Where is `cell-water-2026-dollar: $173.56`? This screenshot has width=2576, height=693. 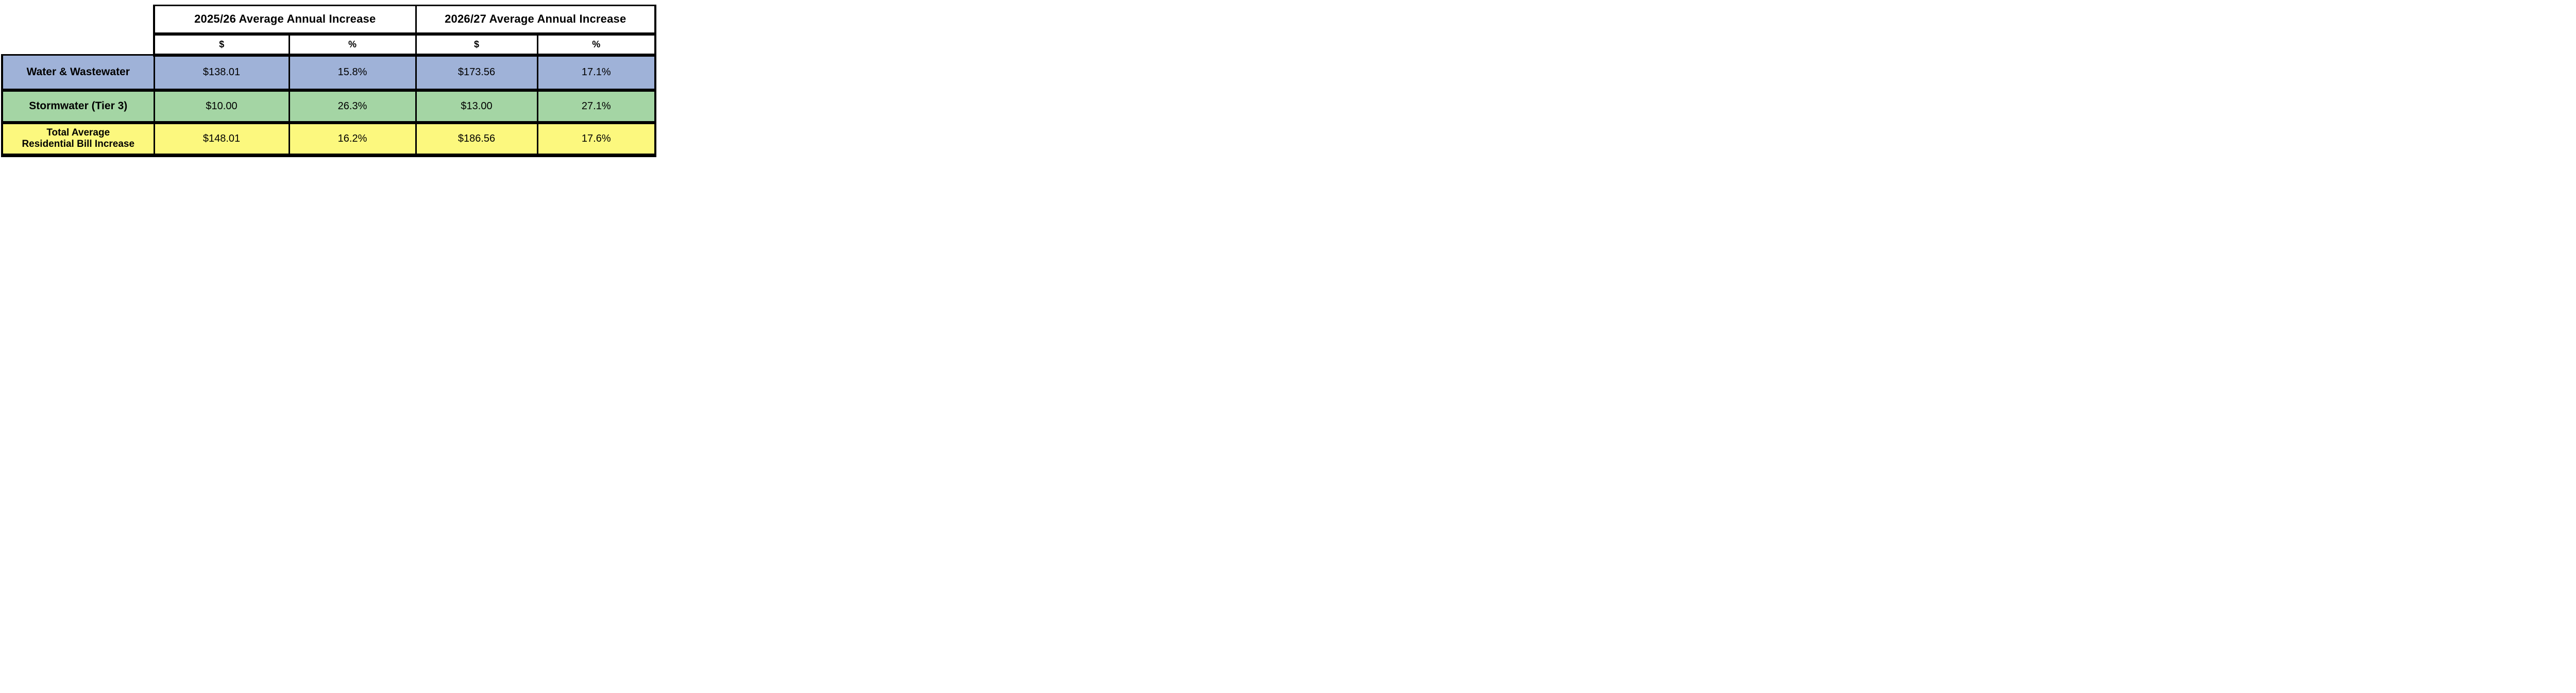
cell-water-2026-dollar: $173.56 is located at coordinates (476, 73).